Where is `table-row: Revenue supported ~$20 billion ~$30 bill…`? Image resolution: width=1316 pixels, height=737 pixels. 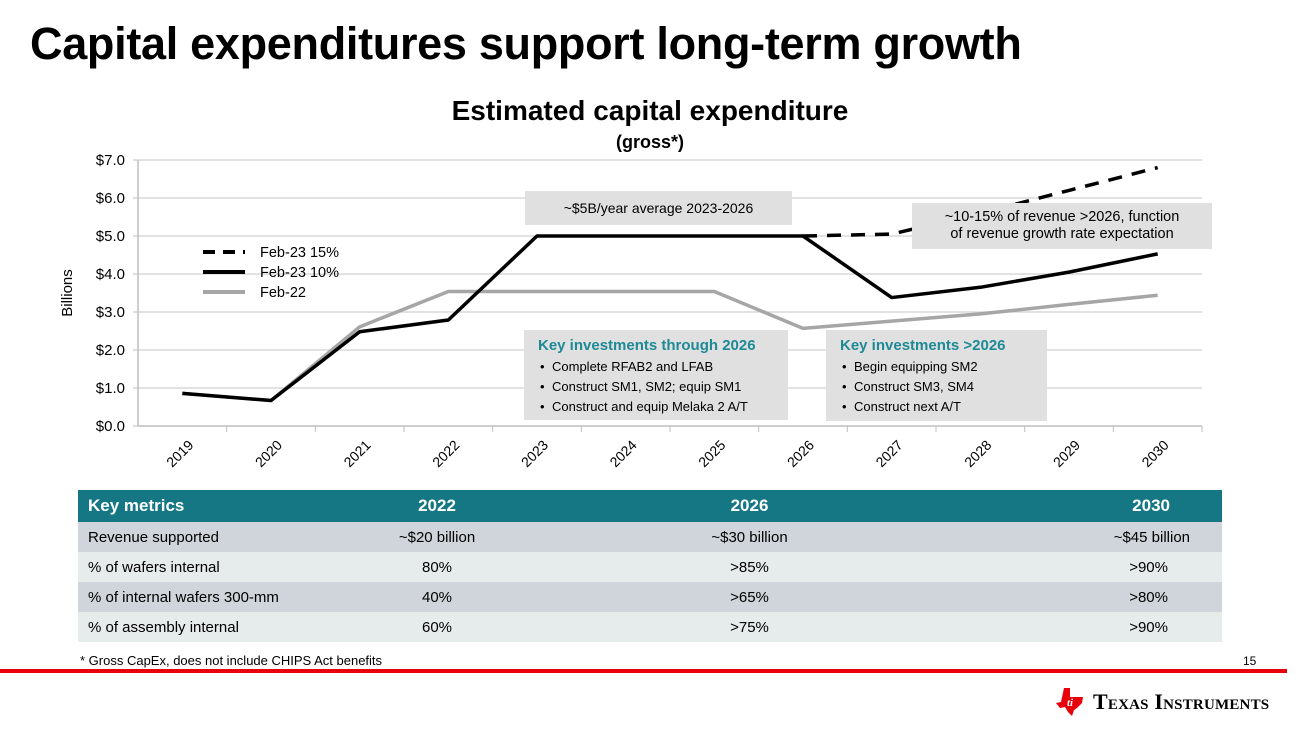 table-row: Revenue supported ~$20 billion ~$30 bill… is located at coordinates (650, 537).